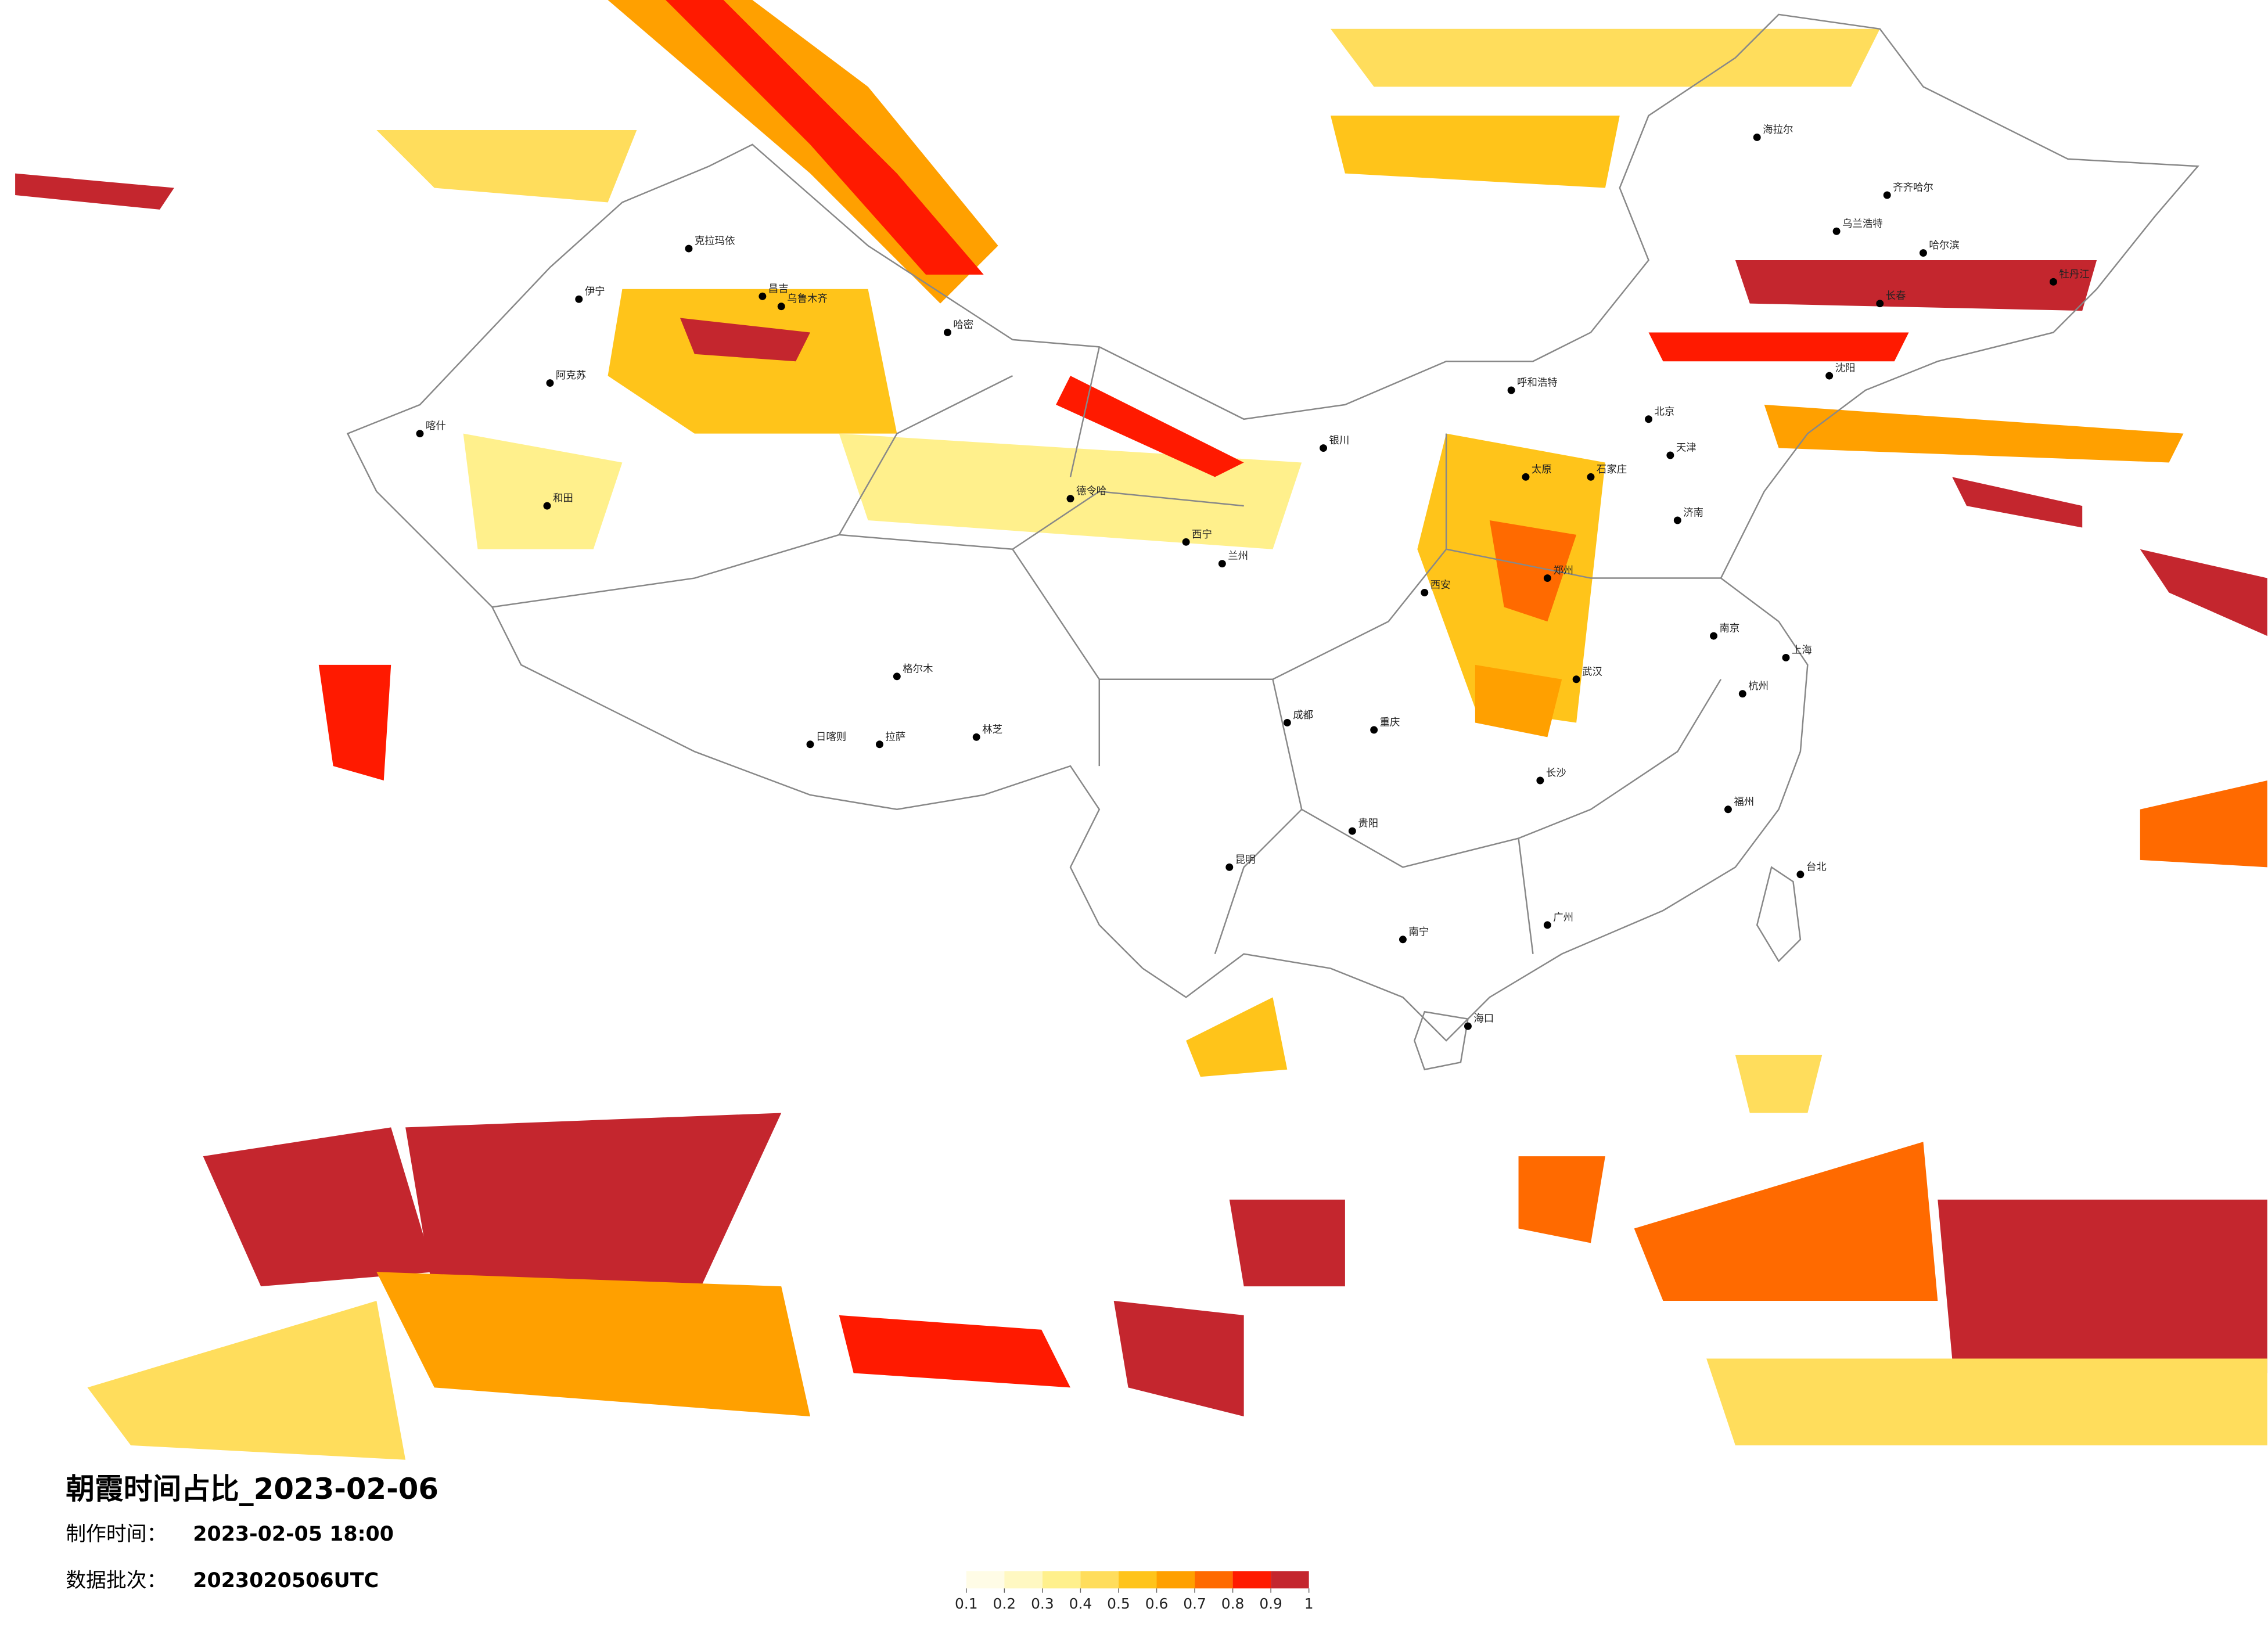 The image size is (2268, 1626). What do you see at coordinates (116, 1534) in the screenshot?
I see `production-time-label: 制作时间：` at bounding box center [116, 1534].